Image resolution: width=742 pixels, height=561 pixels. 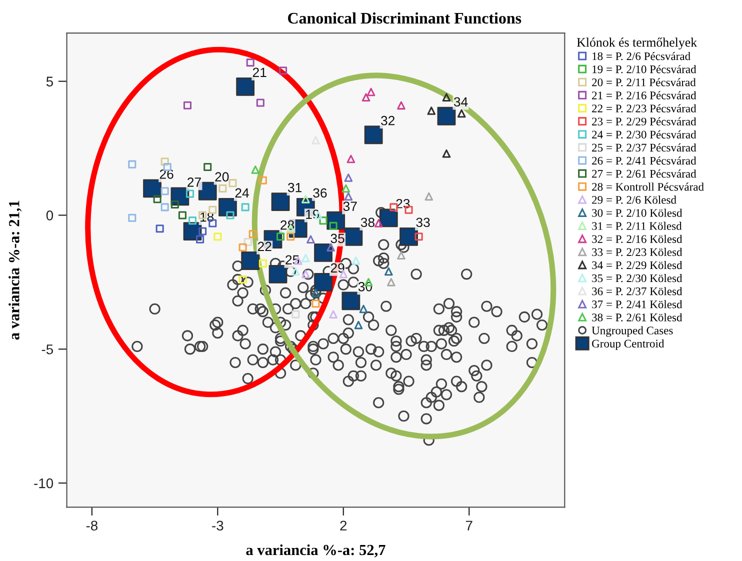 I want to click on legend-label: 19 = P. 2/10 Pécsvárad, so click(x=644, y=69).